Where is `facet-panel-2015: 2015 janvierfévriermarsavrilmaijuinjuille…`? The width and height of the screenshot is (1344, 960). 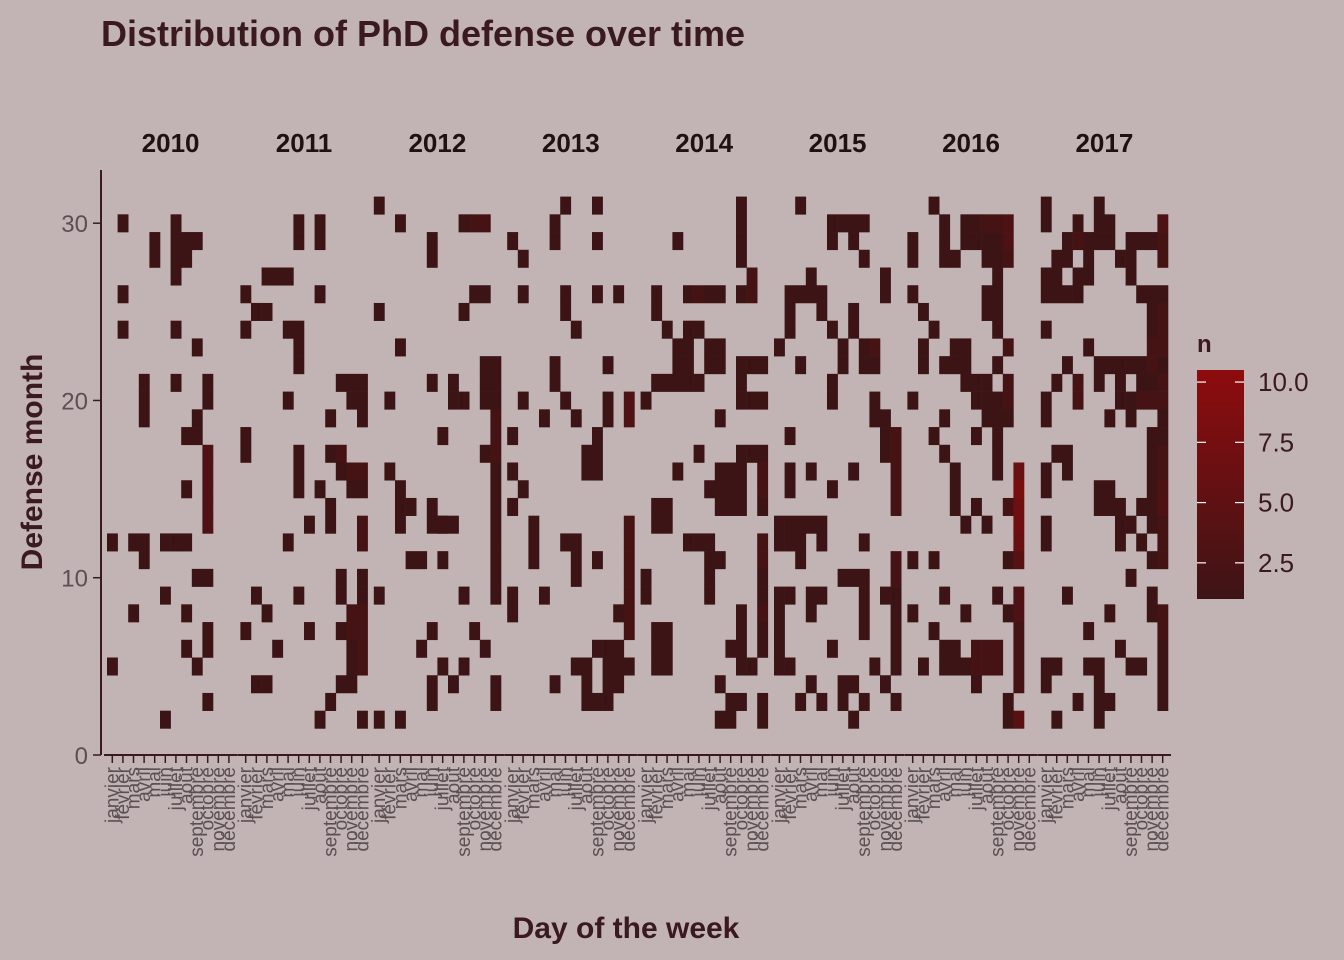
facet-panel-2015: 2015 janvierfévriermarsavrilmaijuinjuille… is located at coordinates (838, 492).